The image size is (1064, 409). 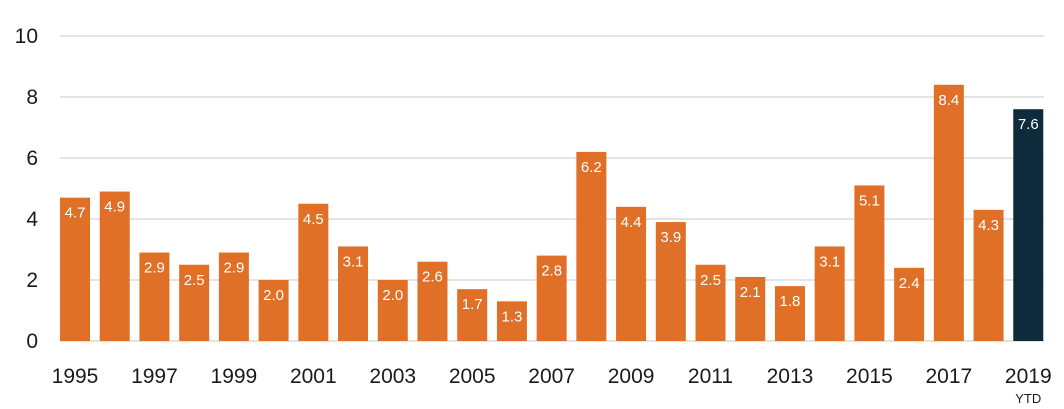 I want to click on bar-1995, so click(x=75, y=269).